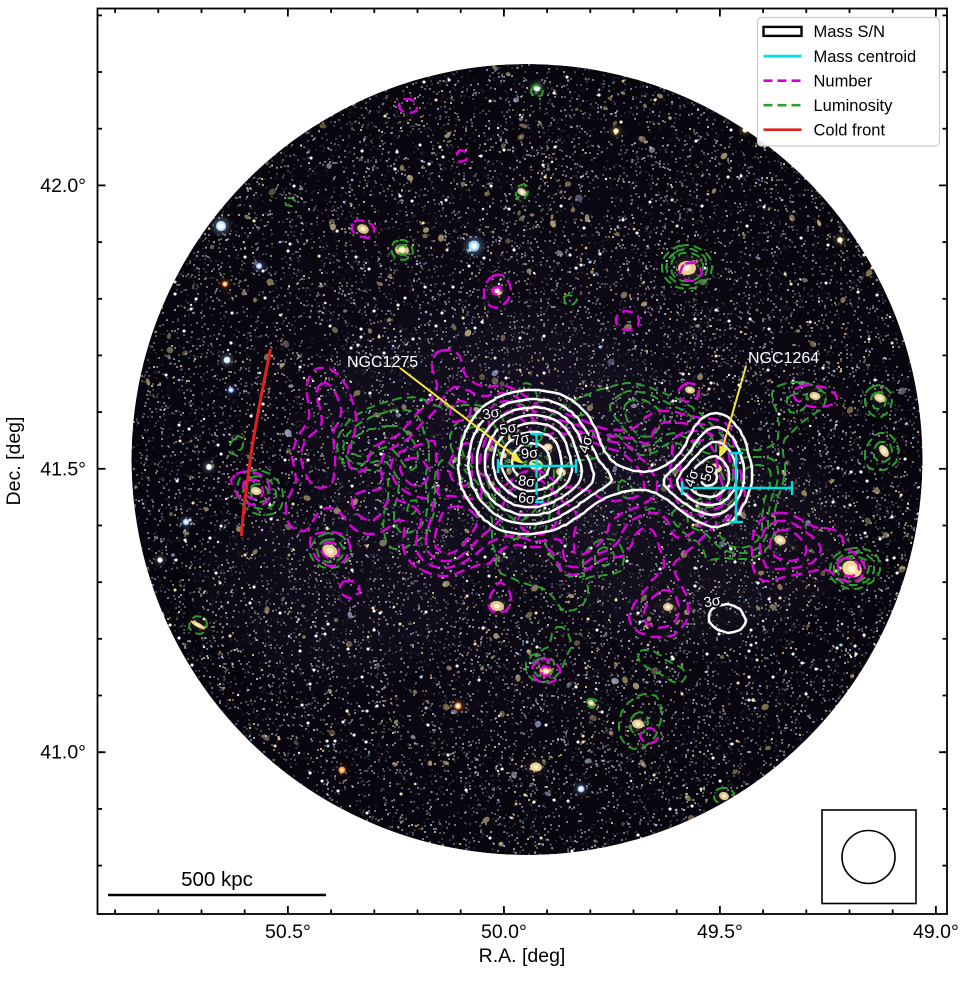 The image size is (970, 985). I want to click on svg-text: 50.0°, so click(504, 932).